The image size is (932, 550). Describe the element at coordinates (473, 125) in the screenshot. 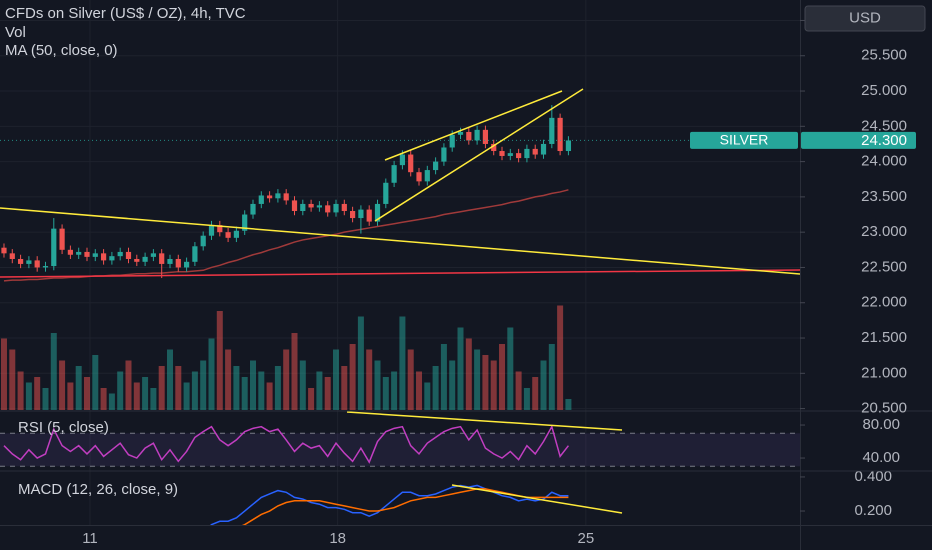

I see `wedge-upper-line` at that location.